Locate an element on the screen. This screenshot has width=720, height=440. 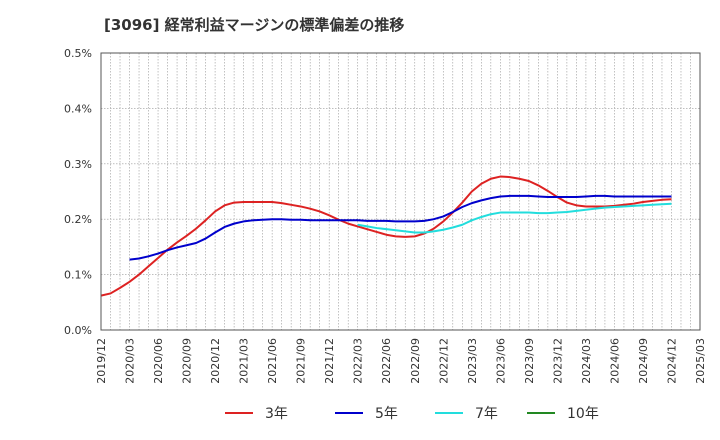
x-tick-label: 2021/12 is located at coordinates (329, 361).